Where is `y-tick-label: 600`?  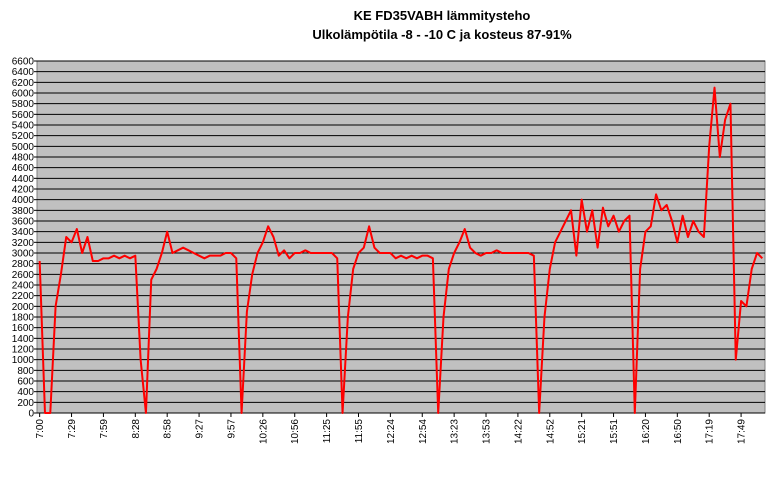 y-tick-label: 600 is located at coordinates (25, 382).